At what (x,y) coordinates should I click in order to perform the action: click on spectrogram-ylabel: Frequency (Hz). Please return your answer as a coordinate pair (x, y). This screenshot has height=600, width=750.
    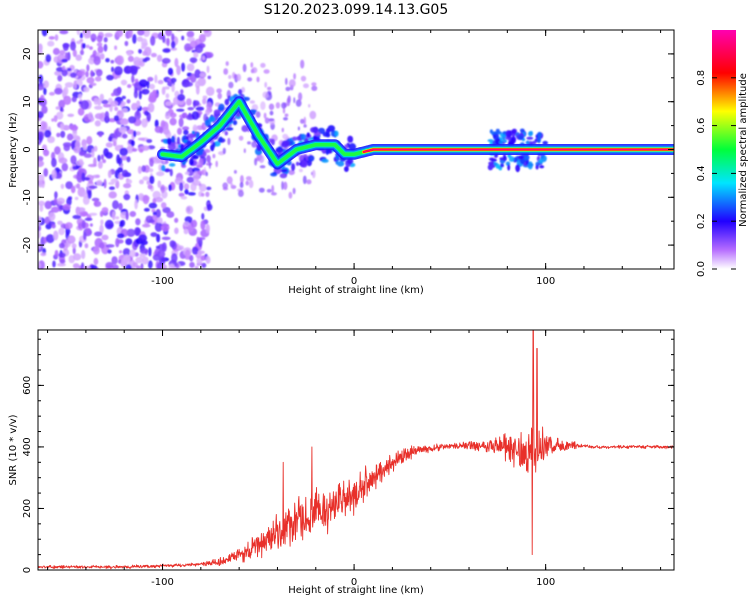
    Looking at the image, I should click on (13, 150).